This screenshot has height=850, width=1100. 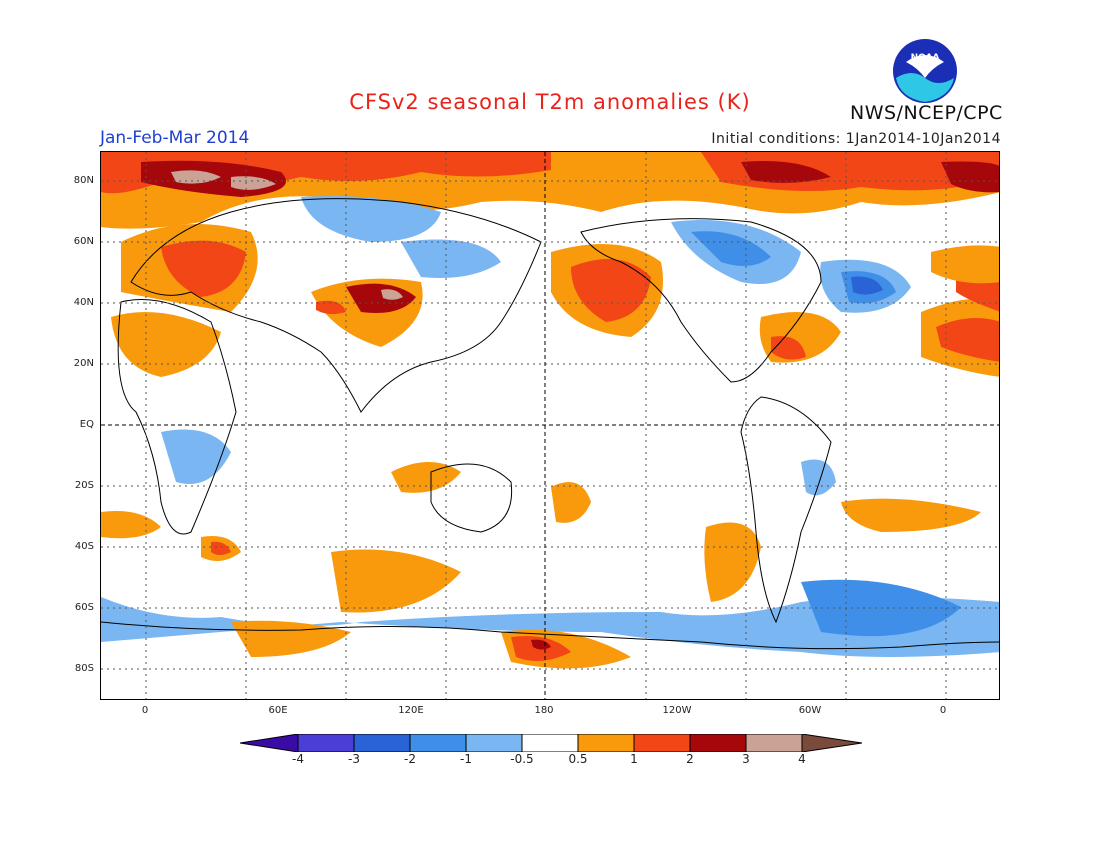 What do you see at coordinates (856, 139) in the screenshot?
I see `initial-conditions: Initial conditions: 1Jan2014-10Jan2014` at bounding box center [856, 139].